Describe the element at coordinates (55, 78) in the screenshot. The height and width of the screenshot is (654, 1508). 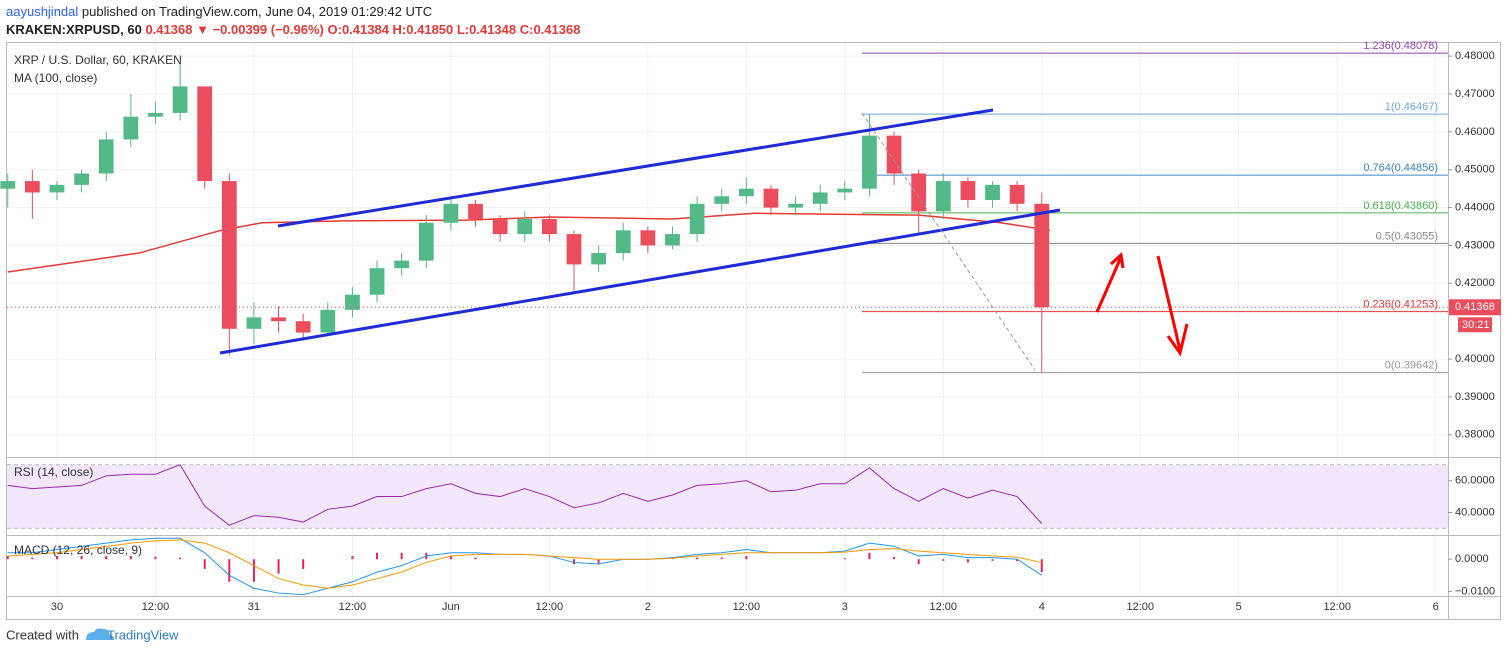
I see `ma-legend: MA (100, close)` at that location.